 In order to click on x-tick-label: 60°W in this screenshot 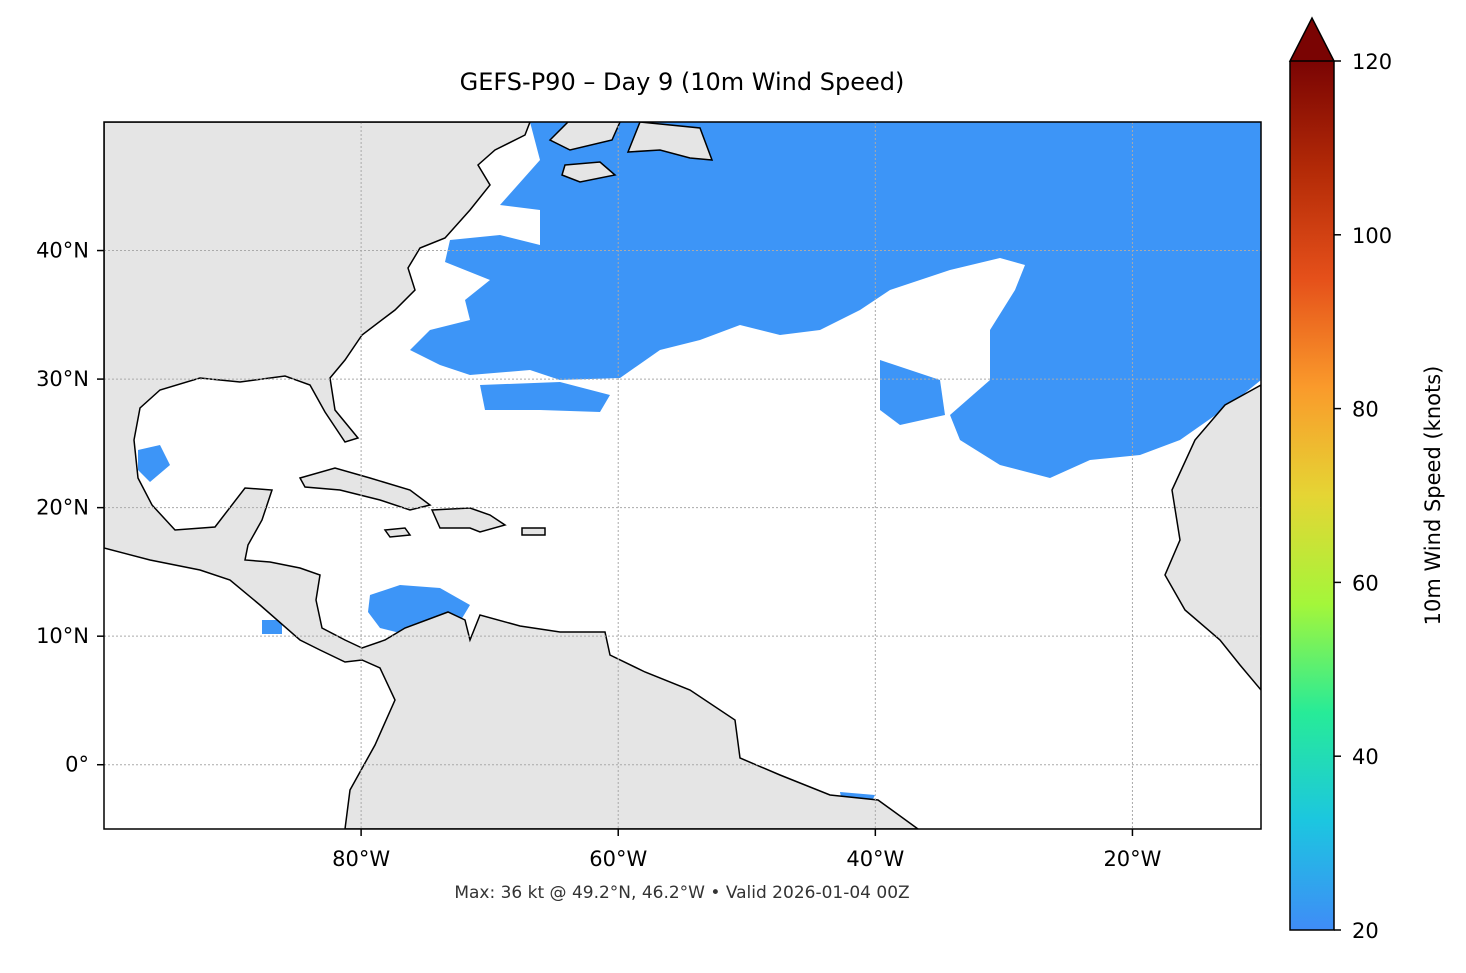, I will do `click(618, 859)`.